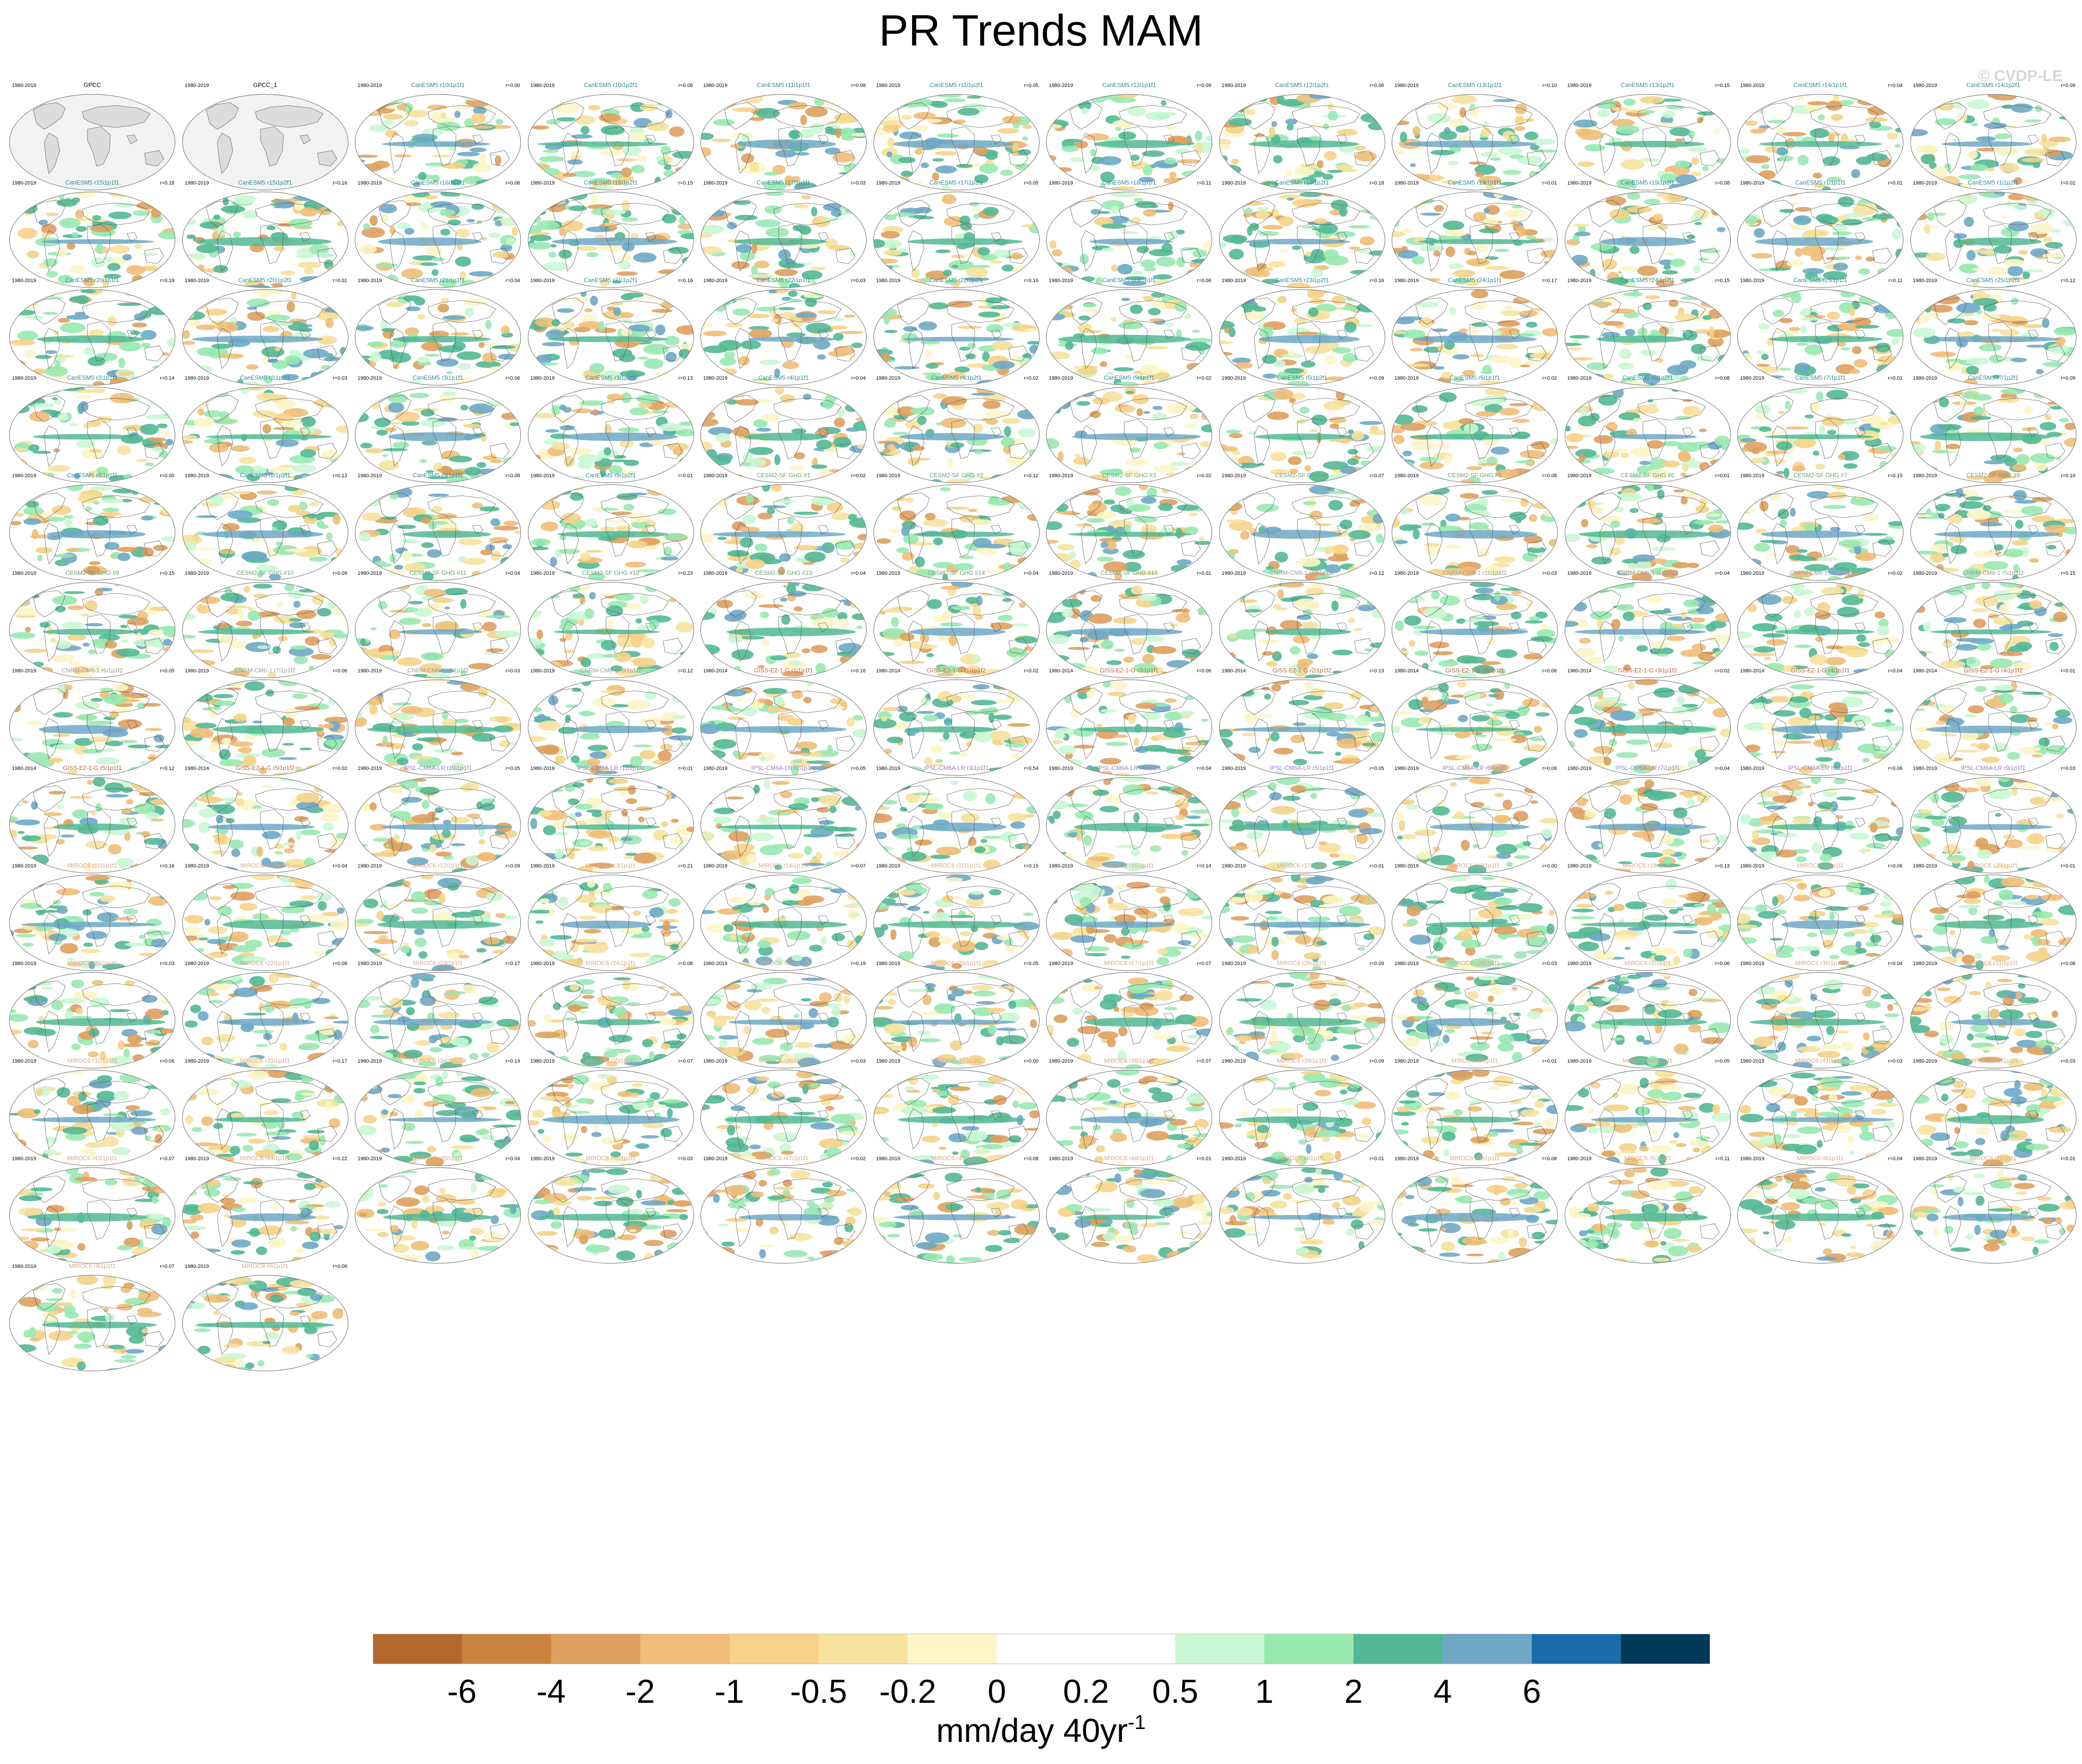  I want to click on panel-correlation: r=0.02, so click(2068, 183).